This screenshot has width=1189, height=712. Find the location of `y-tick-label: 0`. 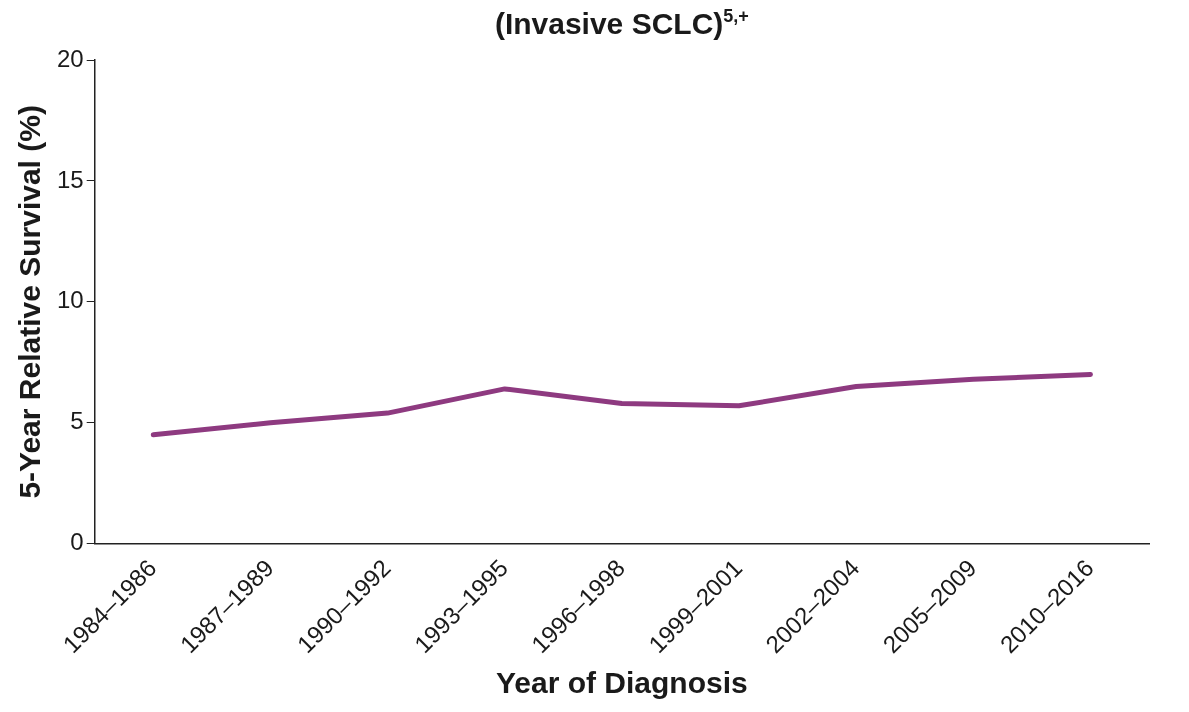

y-tick-label: 0 is located at coordinates (77, 542).